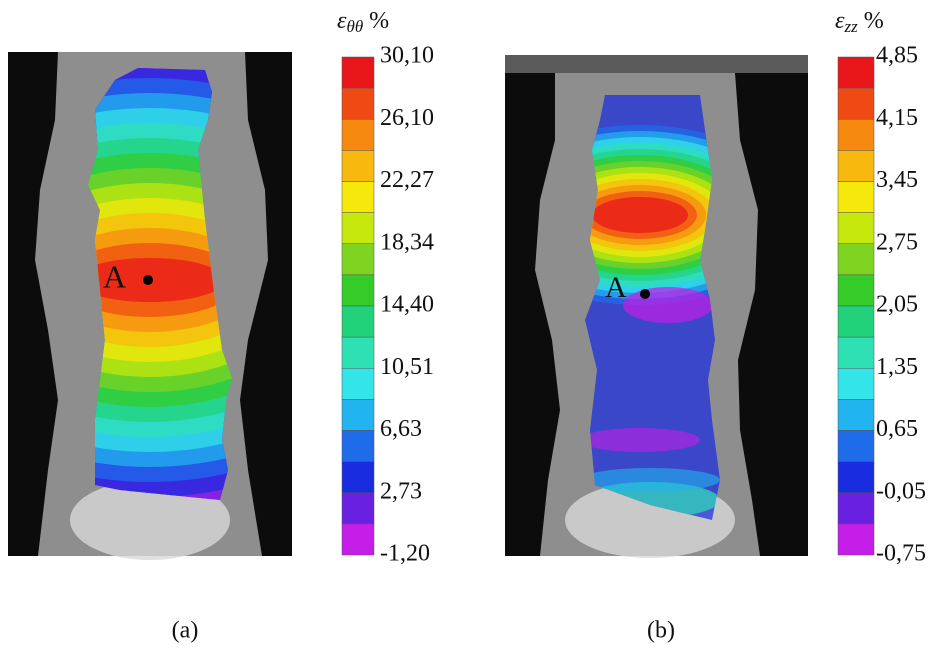  Describe the element at coordinates (901, 491) in the screenshot. I see `colorbar-tick-label: -0,05` at that location.